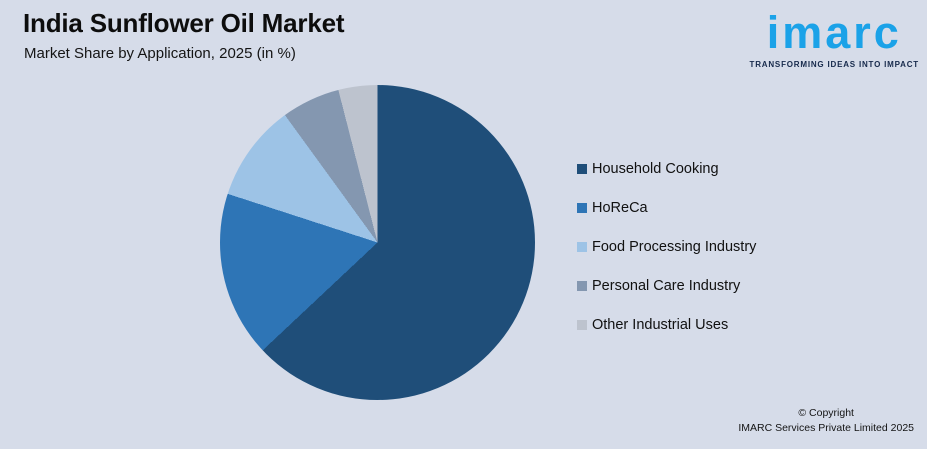 The height and width of the screenshot is (449, 927). What do you see at coordinates (834, 32) in the screenshot?
I see `imarc-wordmark: imarc` at bounding box center [834, 32].